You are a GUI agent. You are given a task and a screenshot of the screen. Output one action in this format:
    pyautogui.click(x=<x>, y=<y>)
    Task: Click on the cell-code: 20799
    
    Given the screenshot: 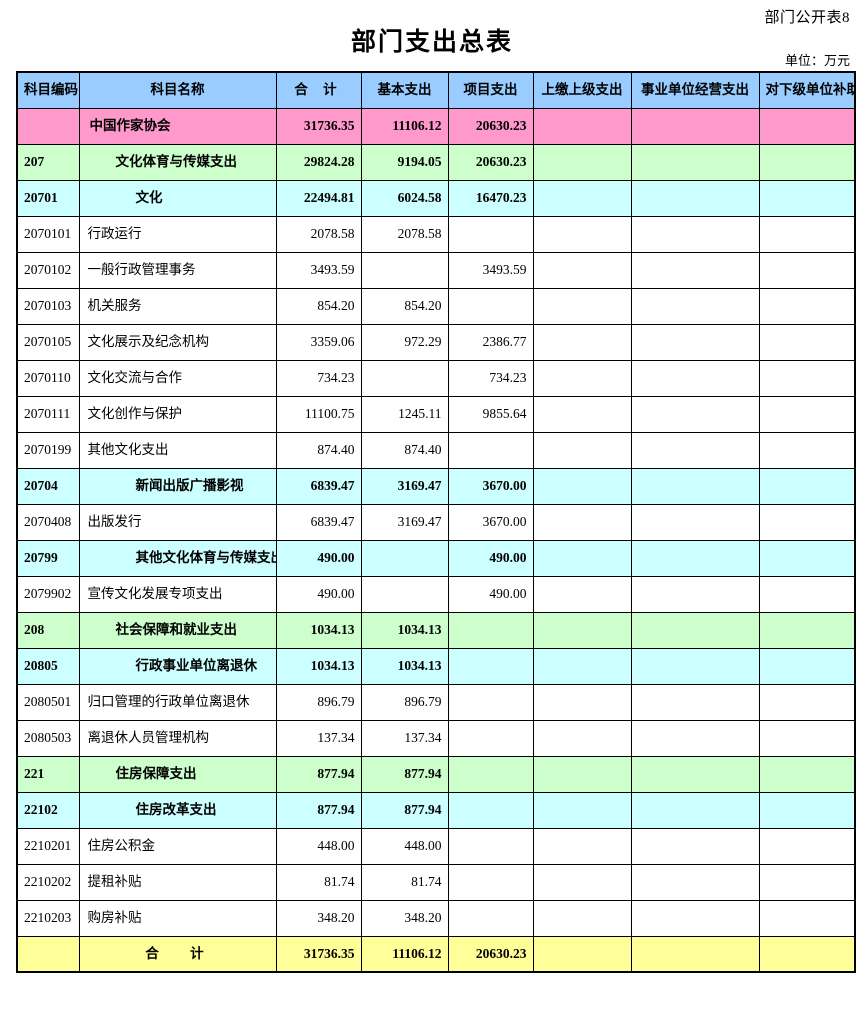 What is the action you would take?
    pyautogui.click(x=48, y=558)
    